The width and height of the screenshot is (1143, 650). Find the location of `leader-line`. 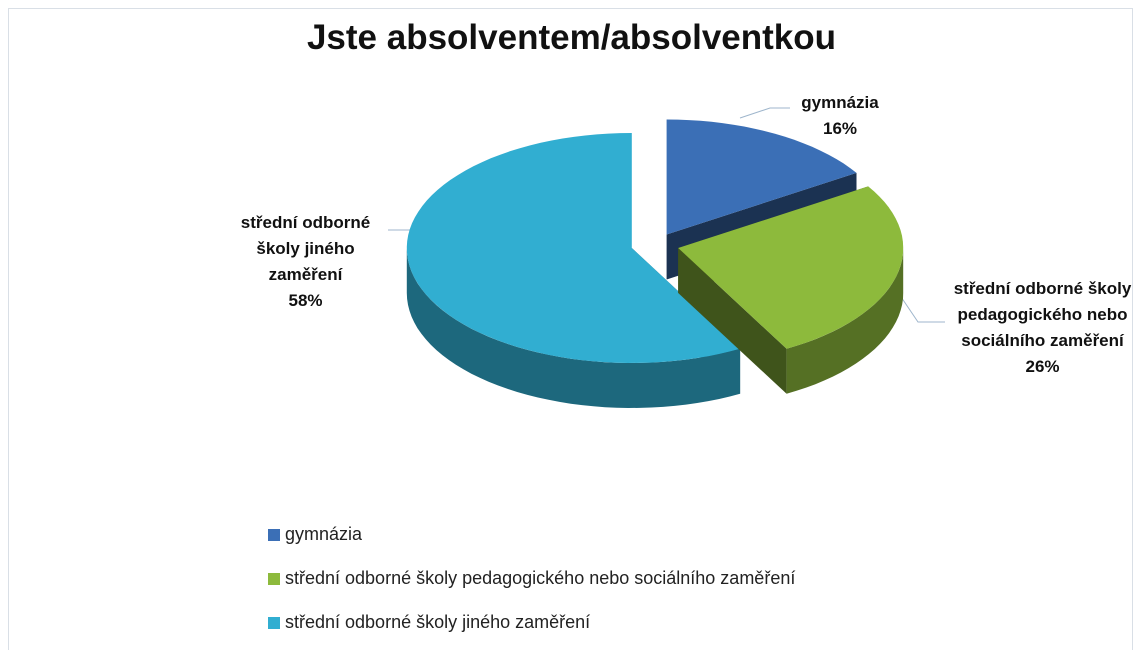

leader-line is located at coordinates (764, 113).